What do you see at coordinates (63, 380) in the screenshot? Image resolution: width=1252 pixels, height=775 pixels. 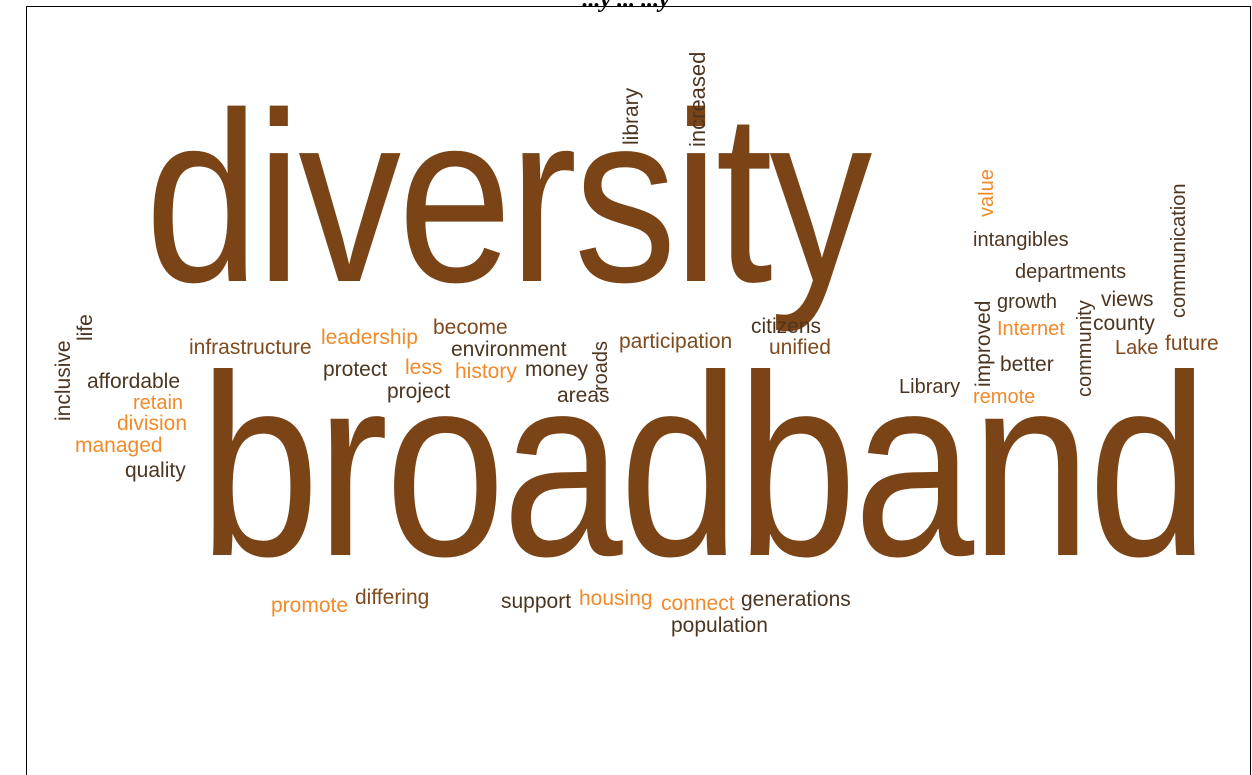 I see `word-inclusive: inclusive` at bounding box center [63, 380].